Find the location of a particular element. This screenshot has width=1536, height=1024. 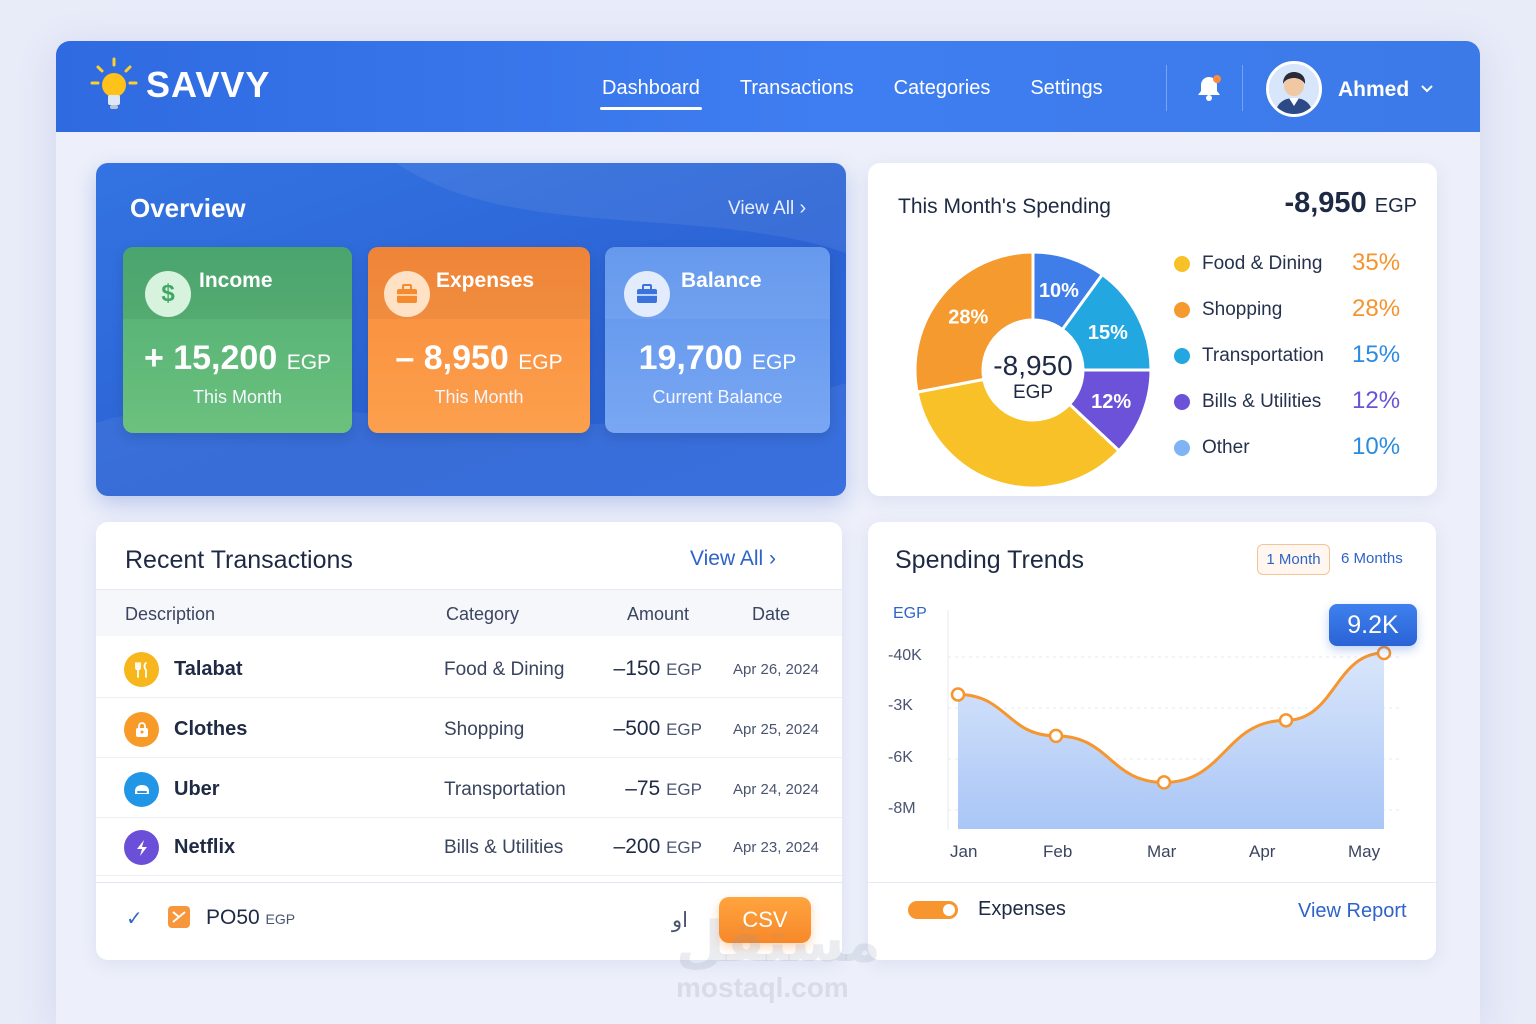

legend-percent: 10% is located at coordinates (1376, 446).